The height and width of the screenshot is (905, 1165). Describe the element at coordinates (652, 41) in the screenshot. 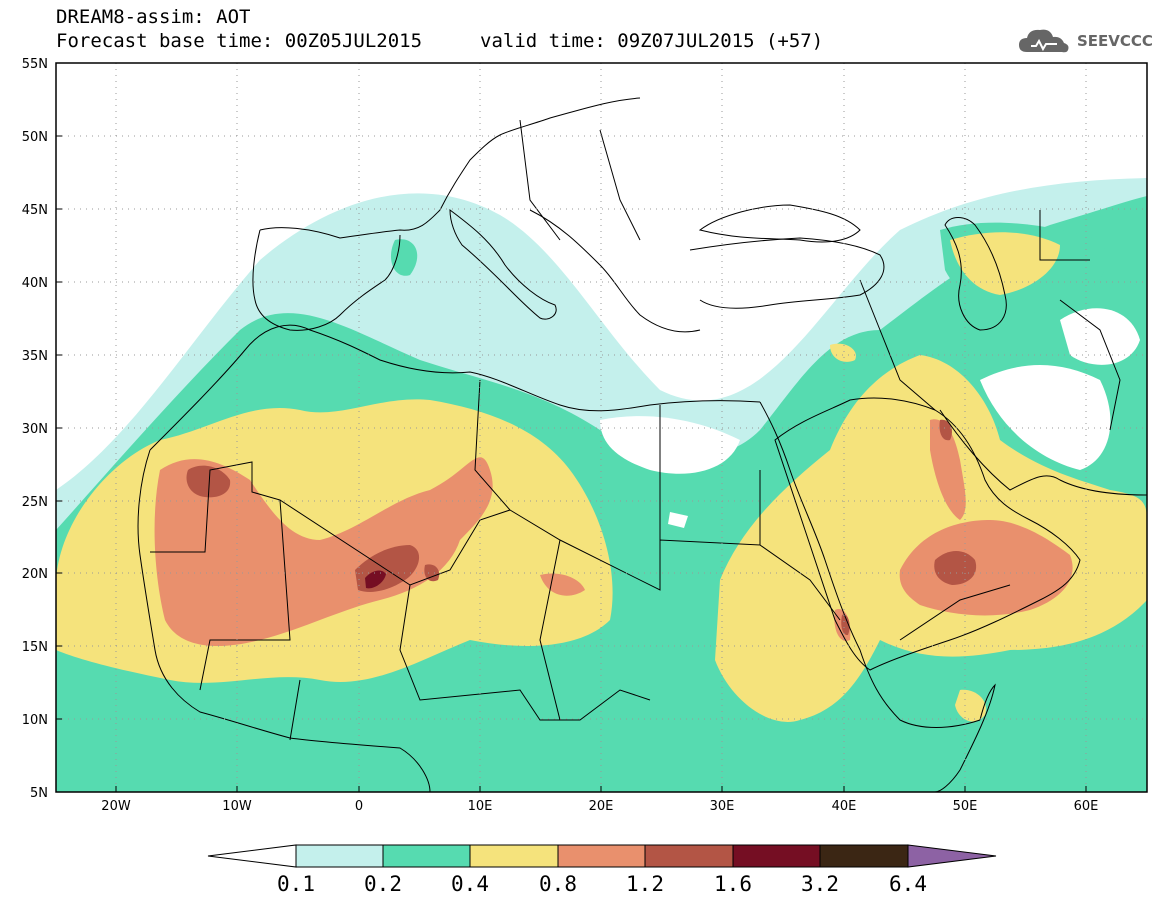

I see `valid-time: valid time: 09Z07JUL2015 (+57)` at that location.